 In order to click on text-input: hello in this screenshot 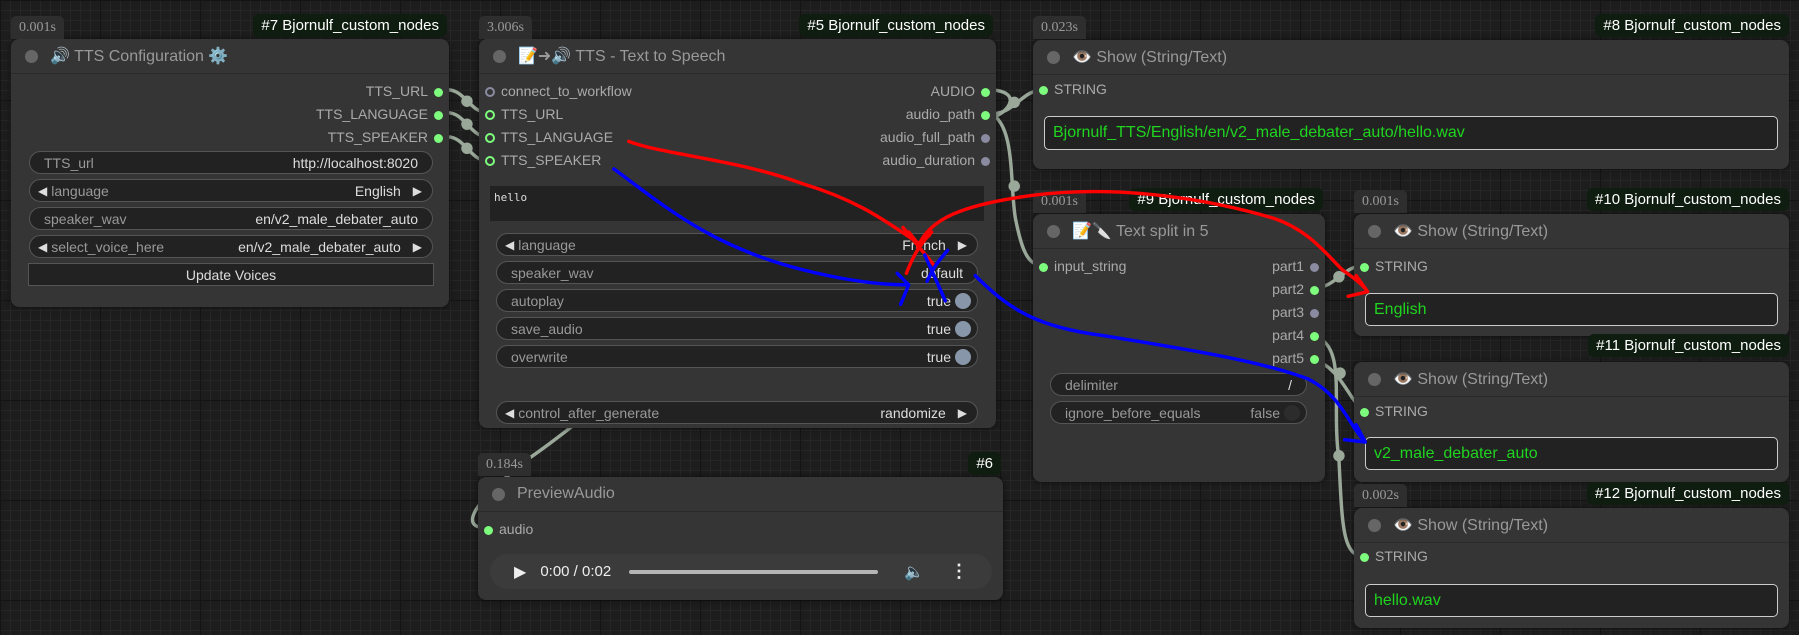, I will do `click(737, 203)`.